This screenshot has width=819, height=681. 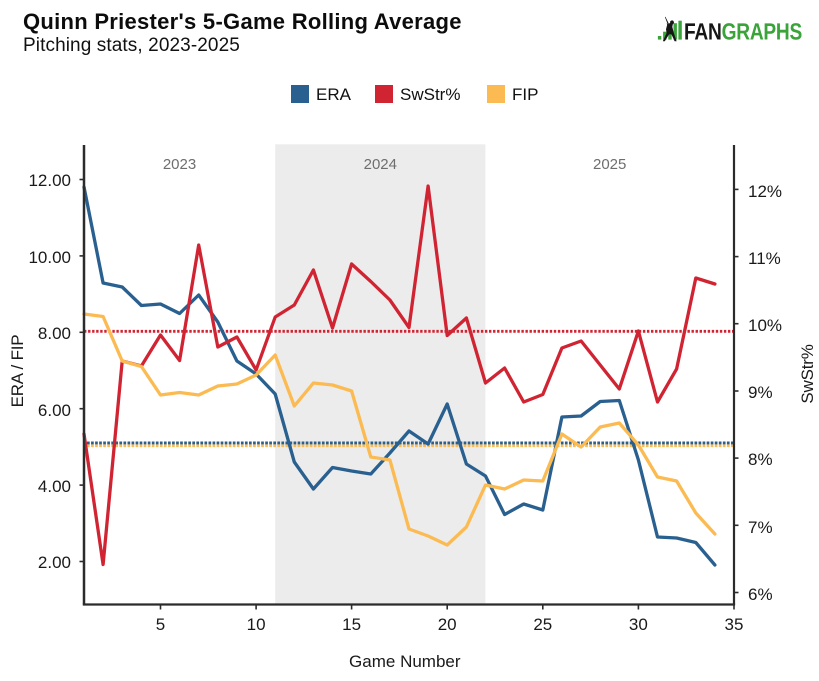 I want to click on svg-text: FANGRAPHS, so click(x=743, y=32).